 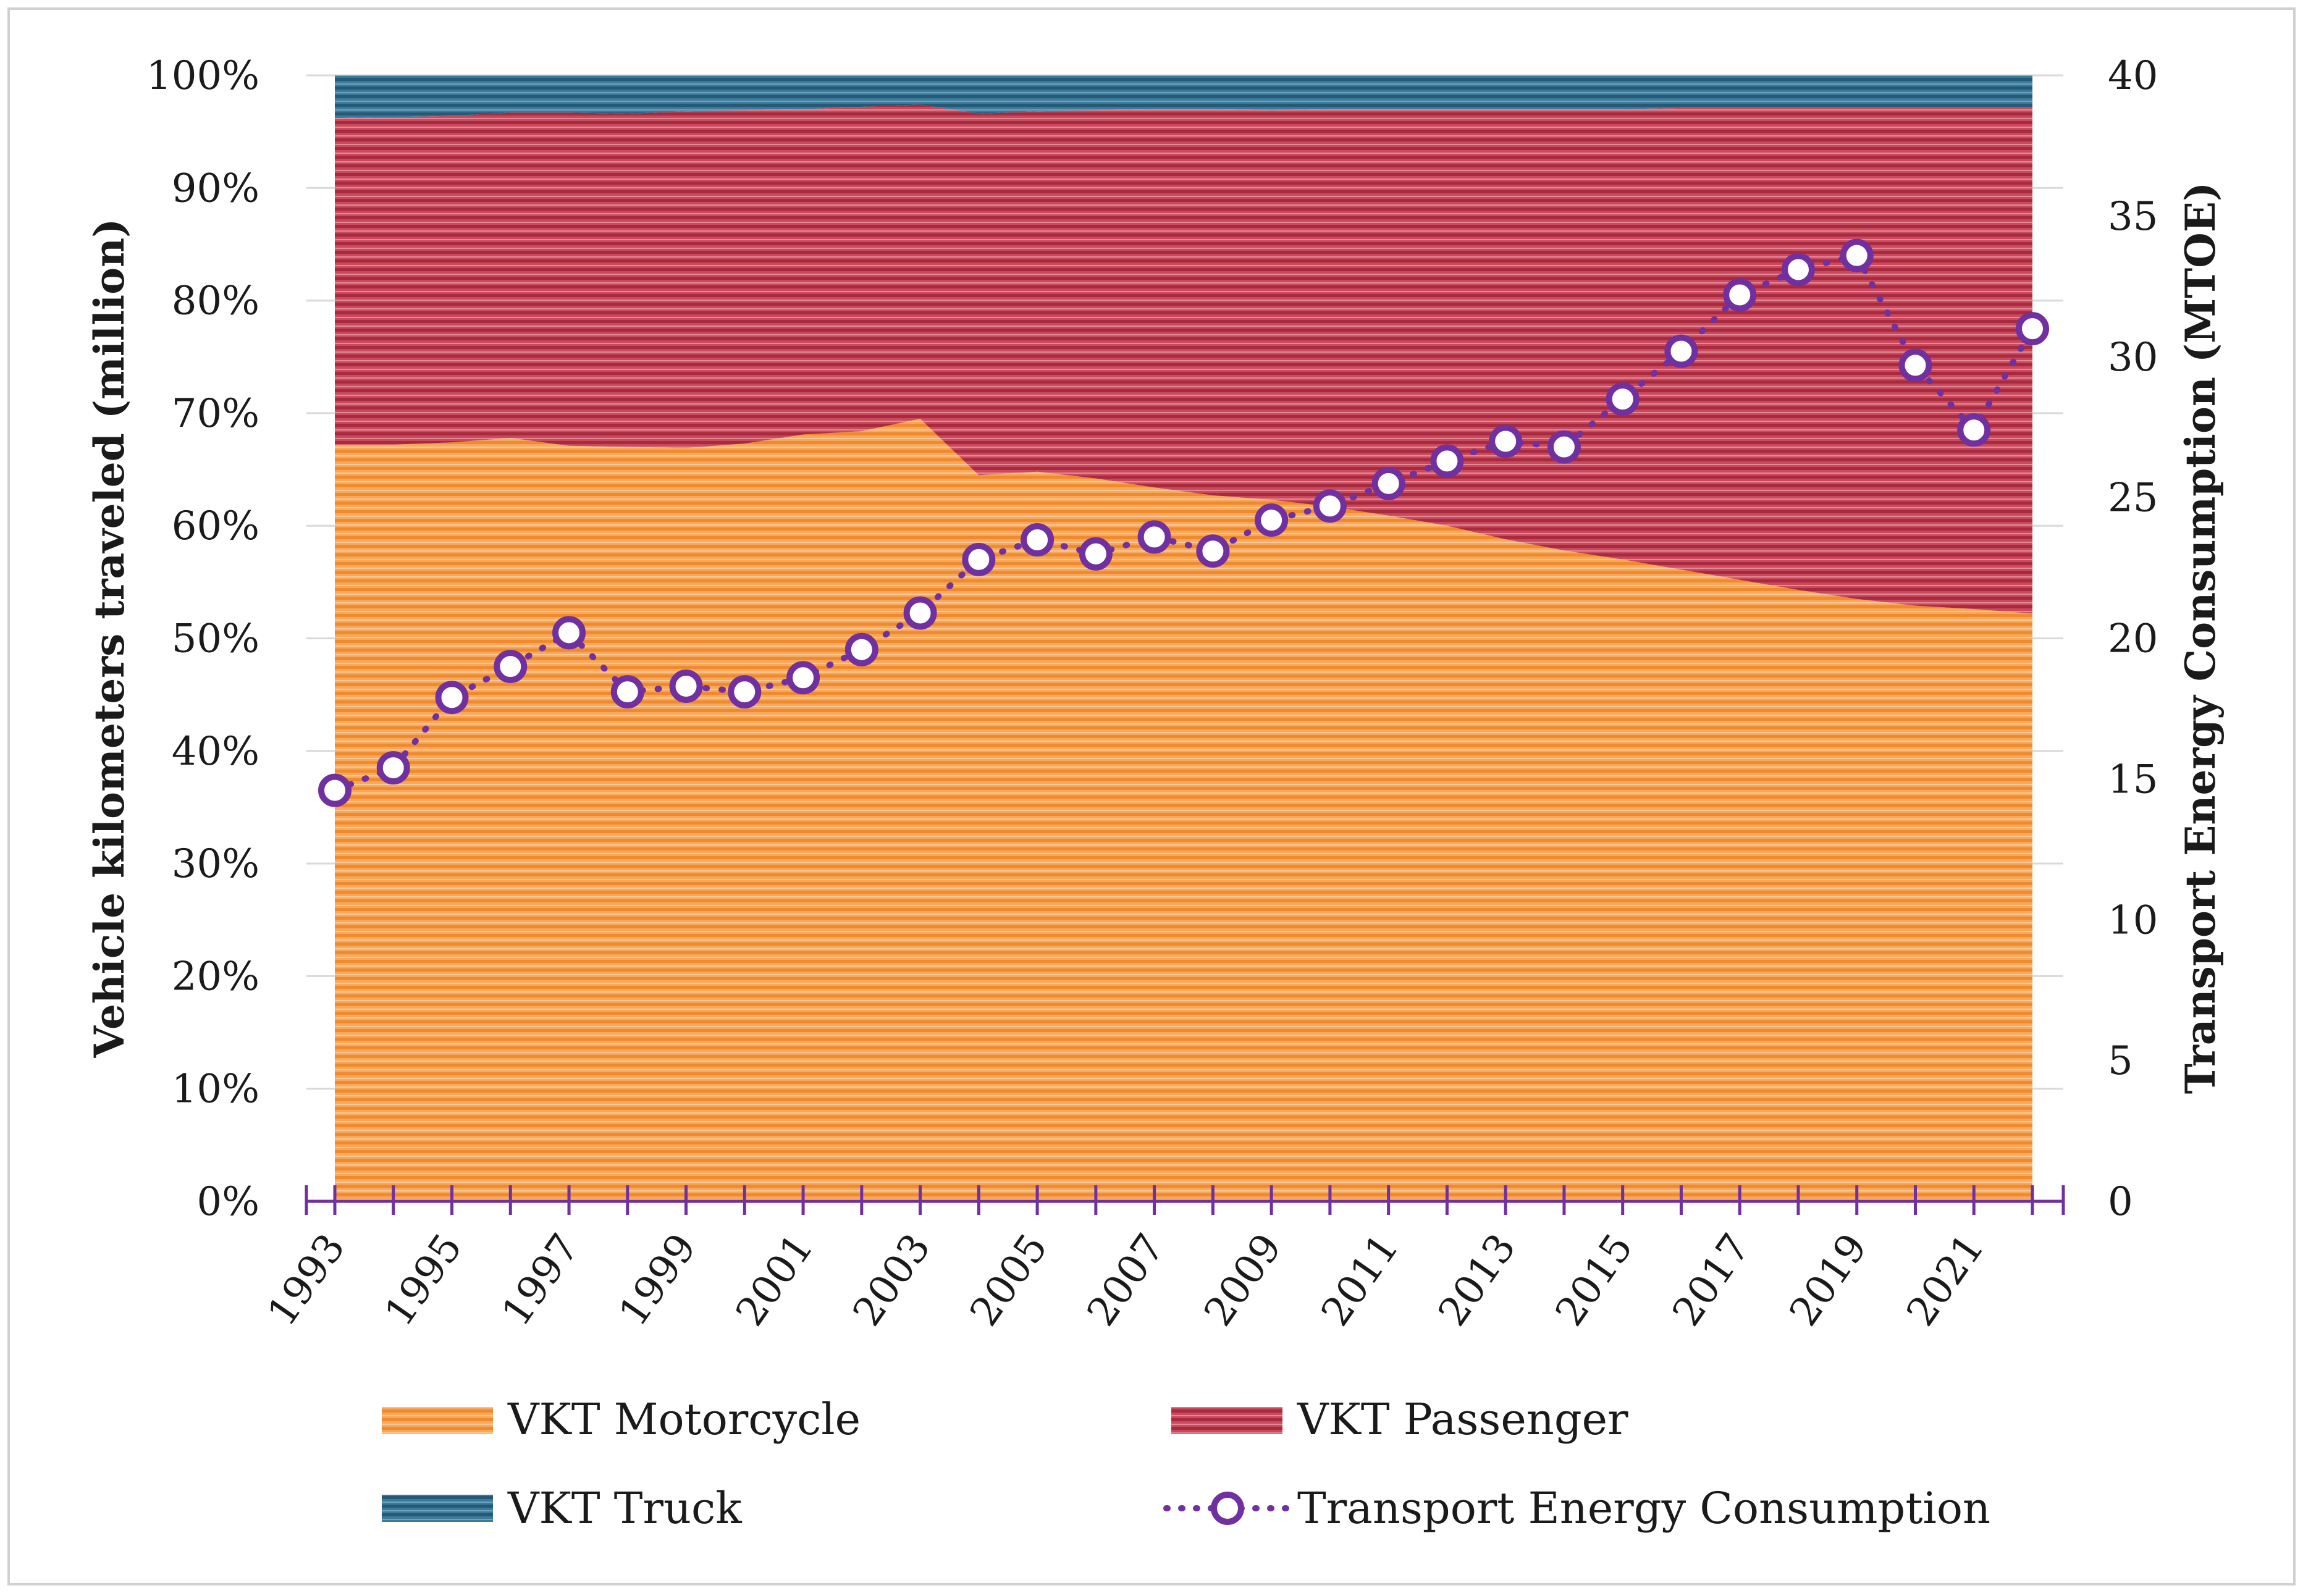 I want to click on y2-axis-title: Transport Energy Consumption (MTOE), so click(x=2200, y=638).